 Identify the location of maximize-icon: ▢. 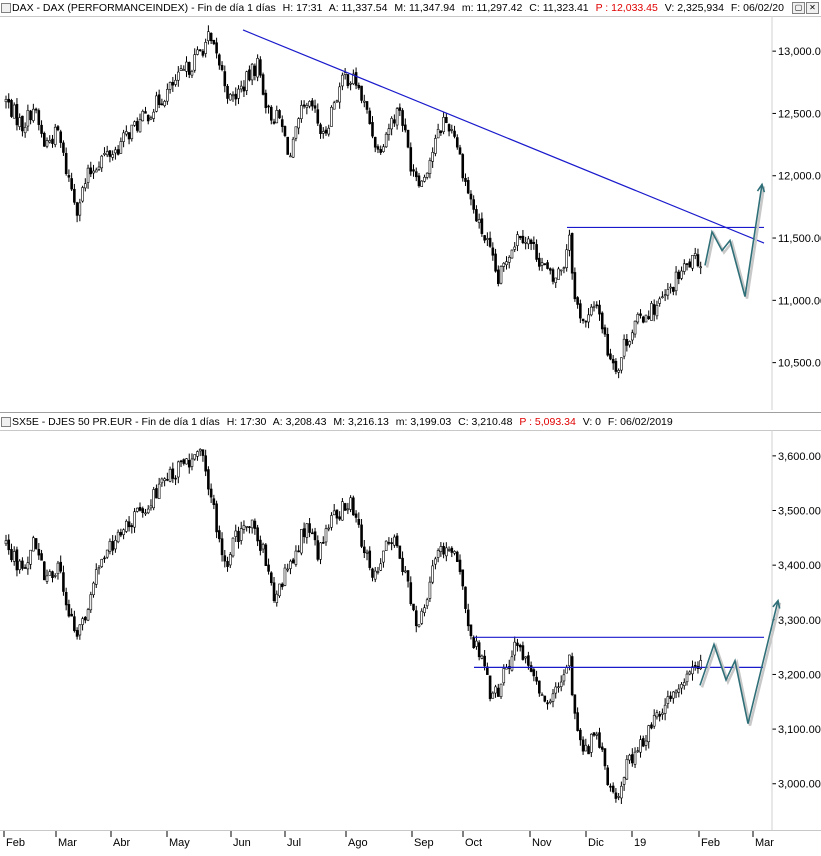
(798, 8).